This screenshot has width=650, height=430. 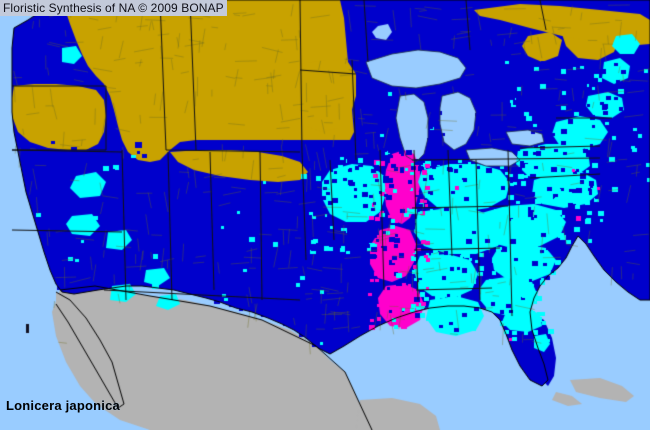 What do you see at coordinates (63, 405) in the screenshot?
I see `species-name-label: Lonicera japonica` at bounding box center [63, 405].